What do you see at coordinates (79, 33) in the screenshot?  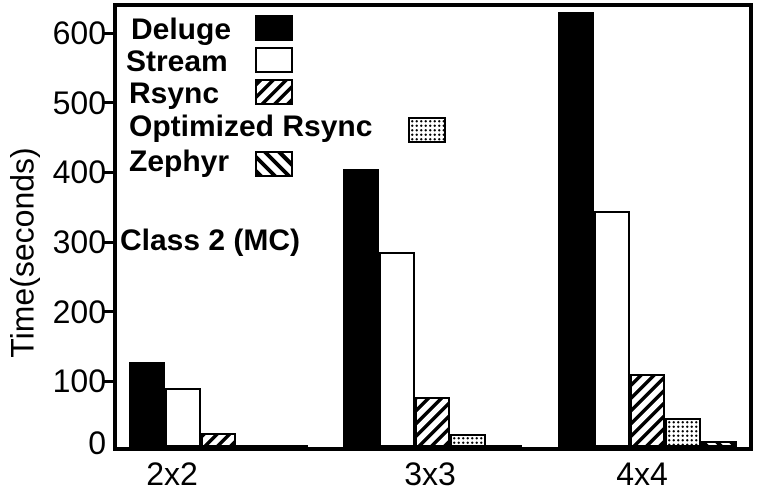 I see `y-tick-label-600: 600` at bounding box center [79, 33].